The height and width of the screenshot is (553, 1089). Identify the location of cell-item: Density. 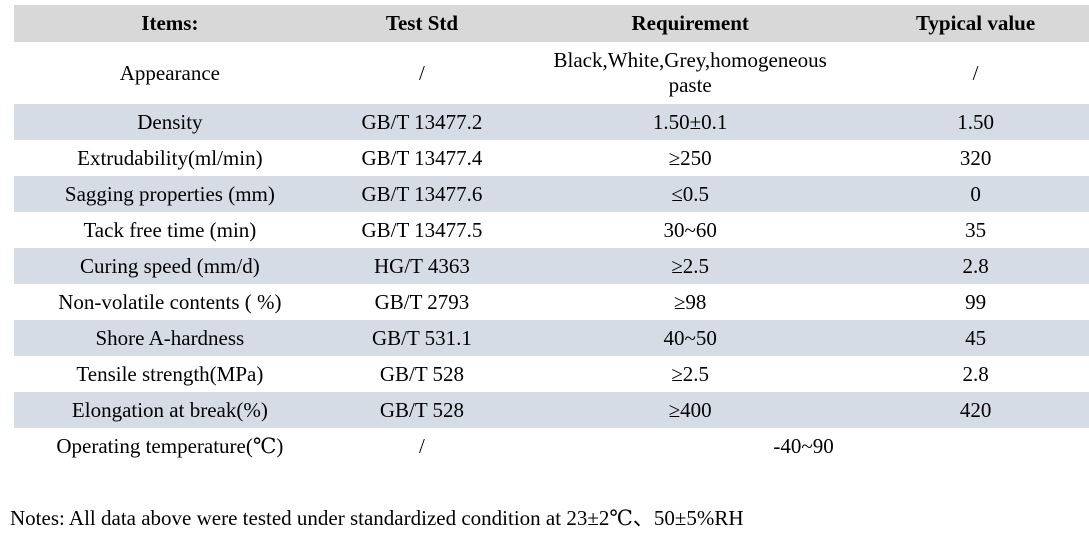
(170, 122).